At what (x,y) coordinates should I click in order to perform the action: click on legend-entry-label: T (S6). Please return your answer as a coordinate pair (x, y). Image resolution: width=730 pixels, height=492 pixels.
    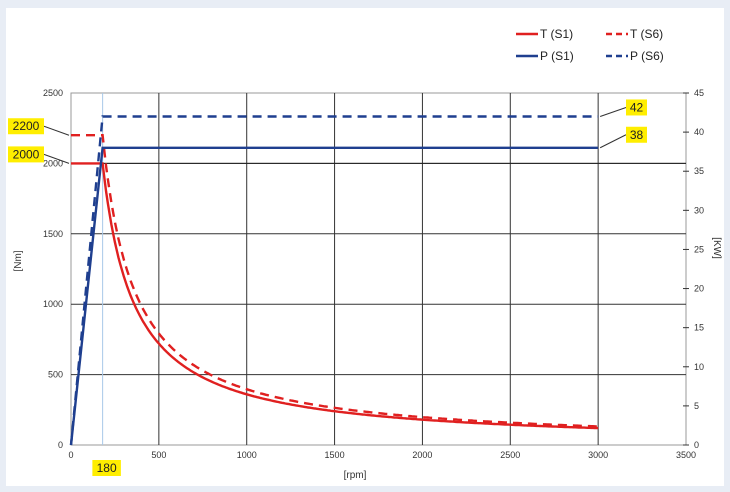
    Looking at the image, I should click on (646, 34).